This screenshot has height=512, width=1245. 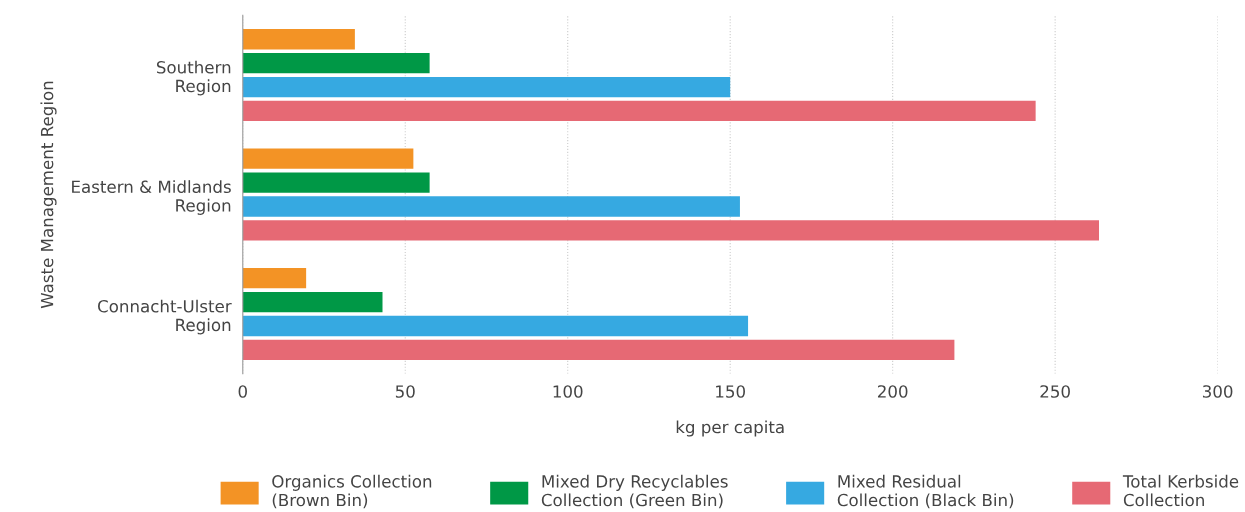 I want to click on legend-label: Organics Collection (Brown Bin), so click(x=352, y=491).